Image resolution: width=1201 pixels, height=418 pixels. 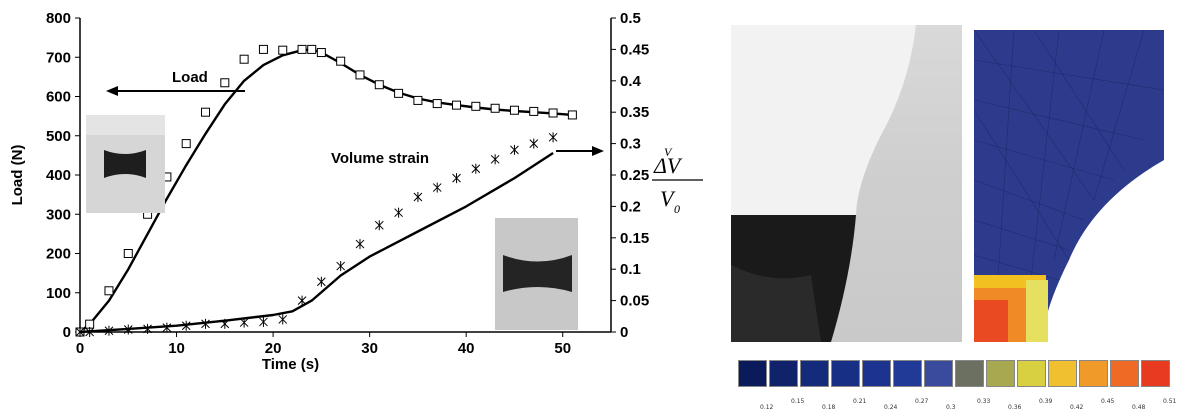 What do you see at coordinates (380, 158) in the screenshot?
I see `annotation-volume-label: Volume strain` at bounding box center [380, 158].